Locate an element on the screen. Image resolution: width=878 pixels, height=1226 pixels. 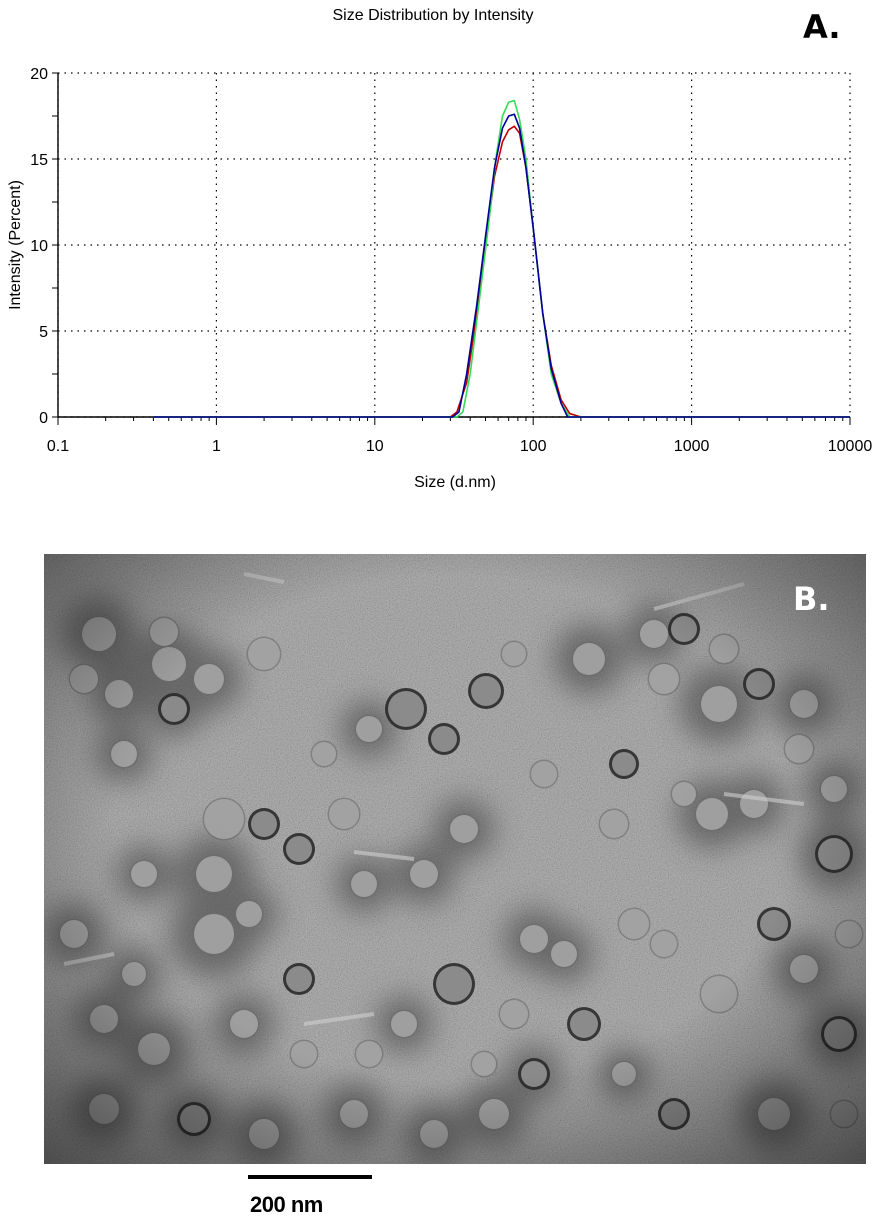
y-tick-label: 0 is located at coordinates (43, 418).